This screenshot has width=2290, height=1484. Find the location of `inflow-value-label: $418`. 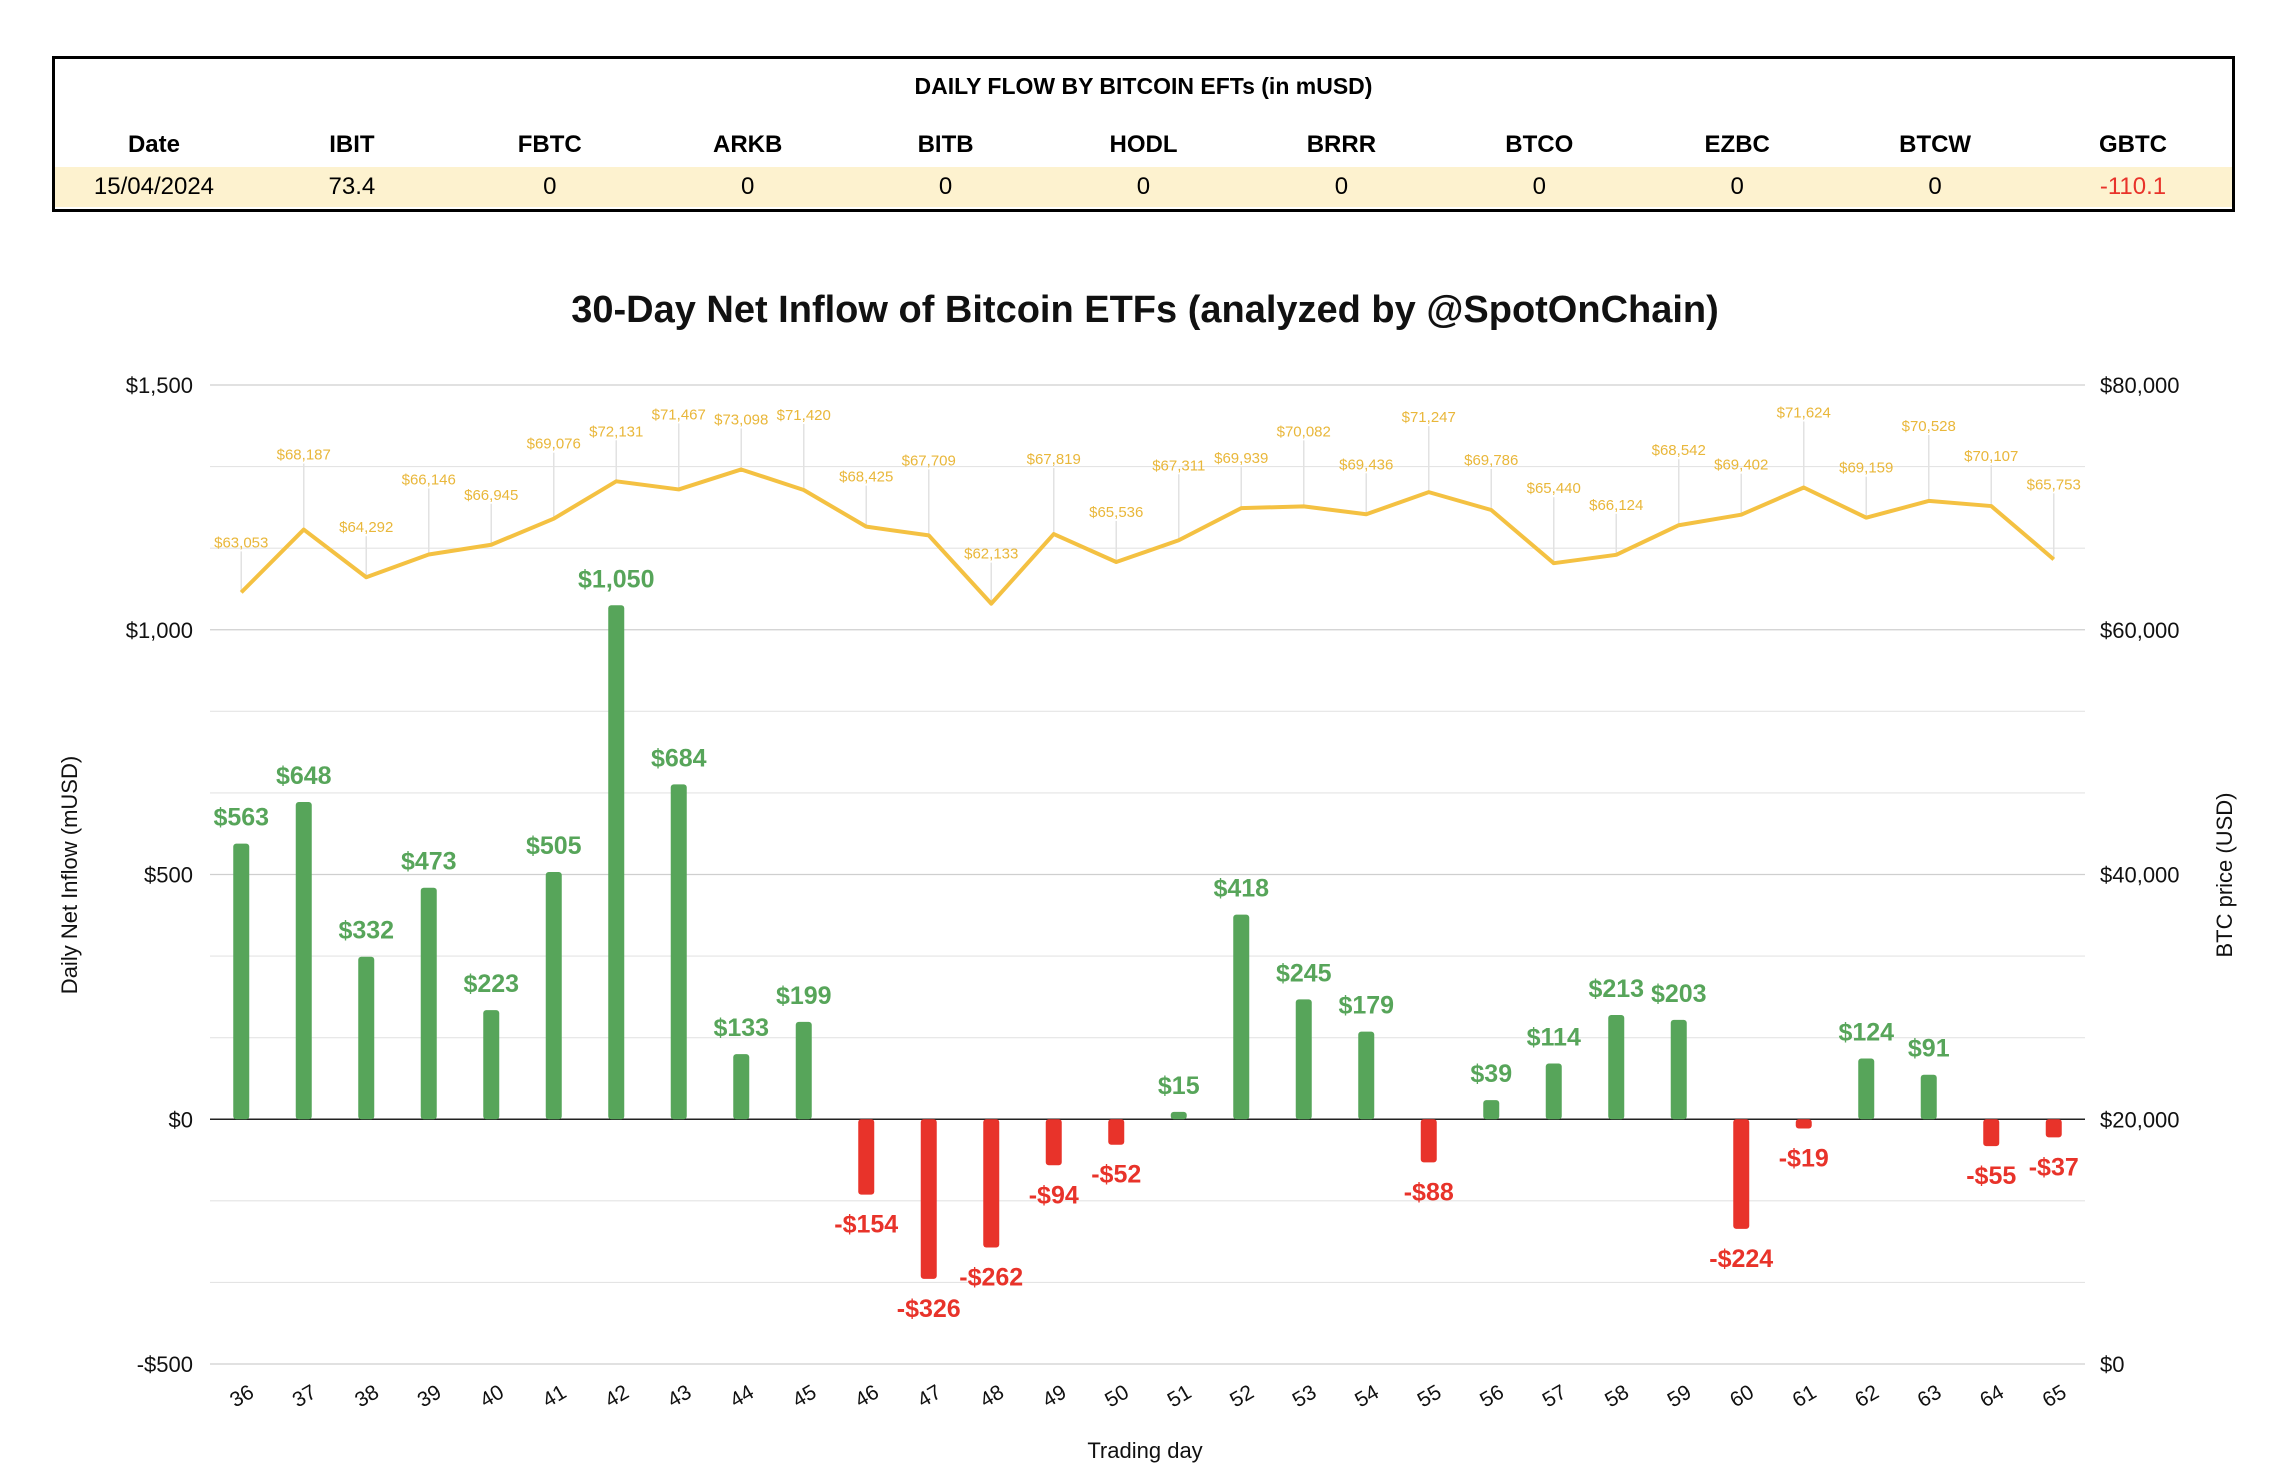

inflow-value-label: $418 is located at coordinates (1241, 889).